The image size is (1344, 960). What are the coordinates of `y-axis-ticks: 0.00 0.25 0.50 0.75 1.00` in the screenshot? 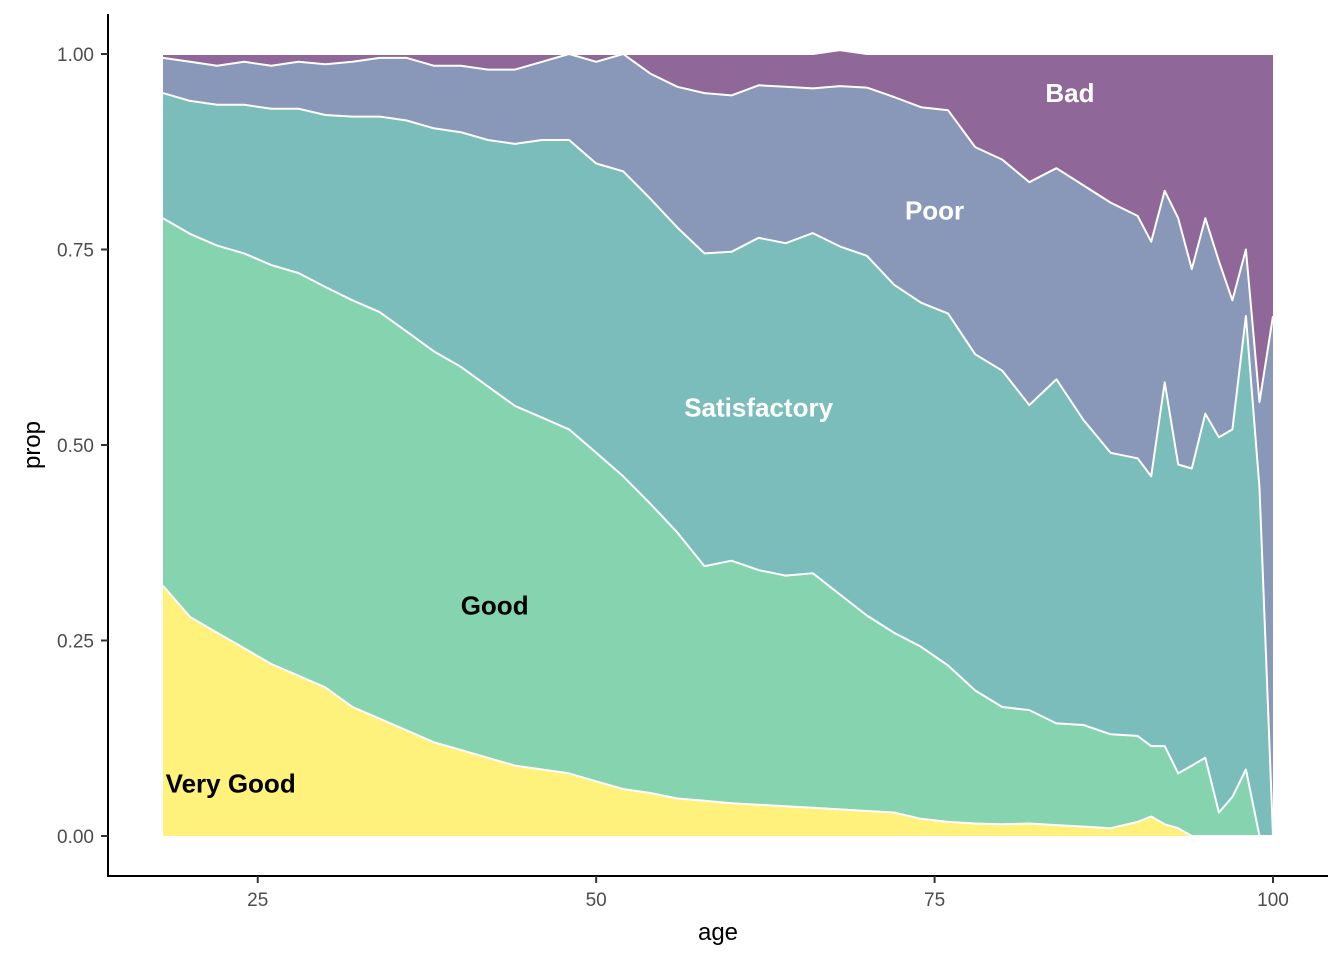 It's located at (82, 446).